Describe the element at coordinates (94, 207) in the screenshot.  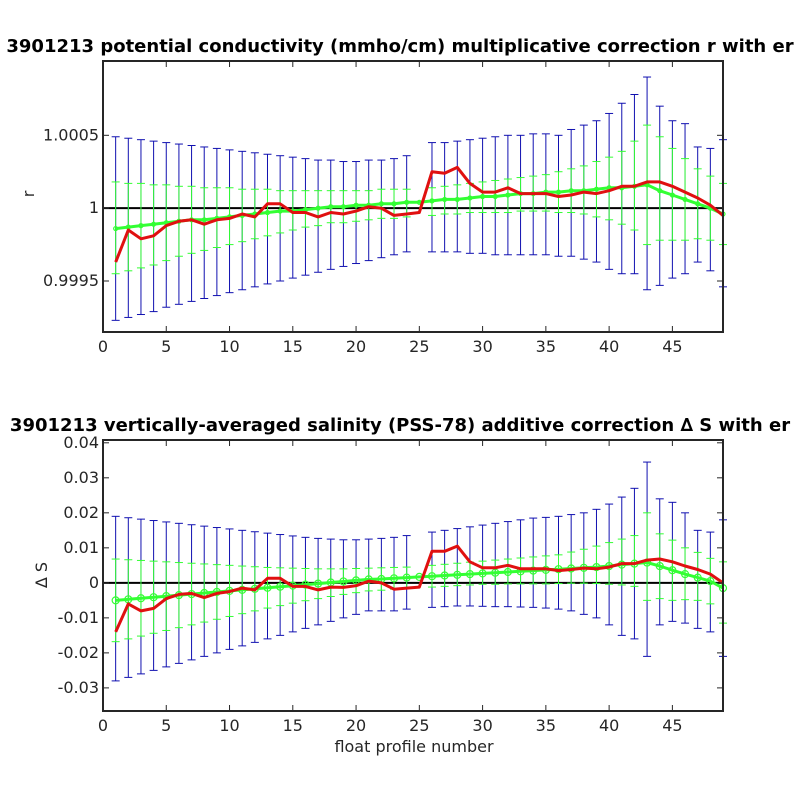
I see `y-tick-label: 1` at that location.